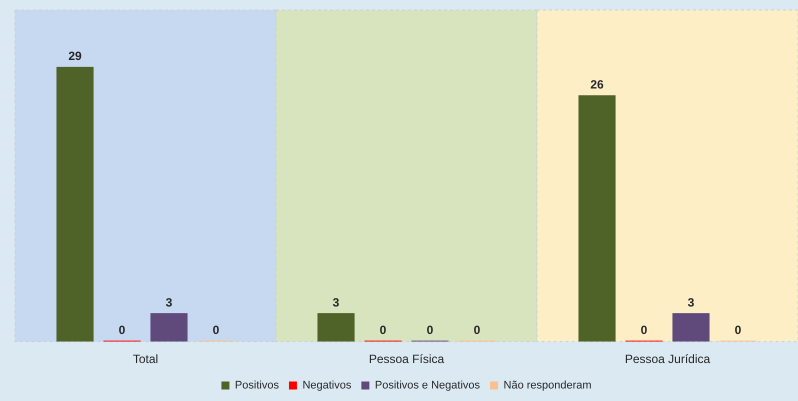 This screenshot has height=401, width=798. What do you see at coordinates (257, 386) in the screenshot?
I see `legend-label: Positivos` at bounding box center [257, 386].